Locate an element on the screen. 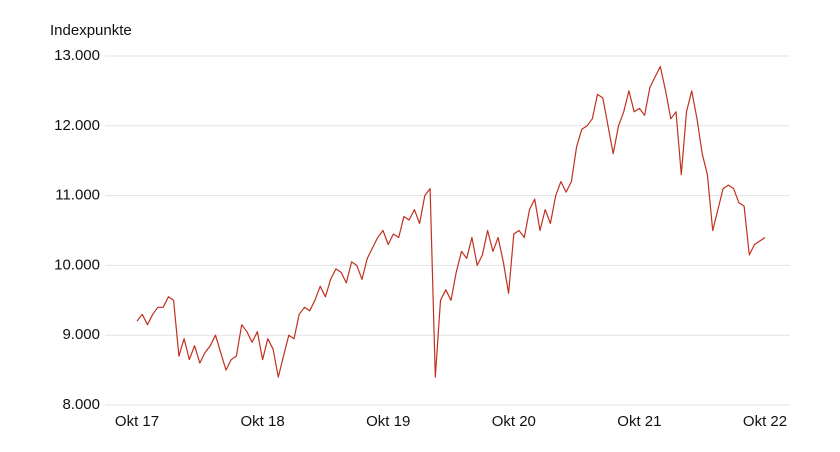 This screenshot has width=840, height=452. x-tick-label: Okt 18 is located at coordinates (263, 421).